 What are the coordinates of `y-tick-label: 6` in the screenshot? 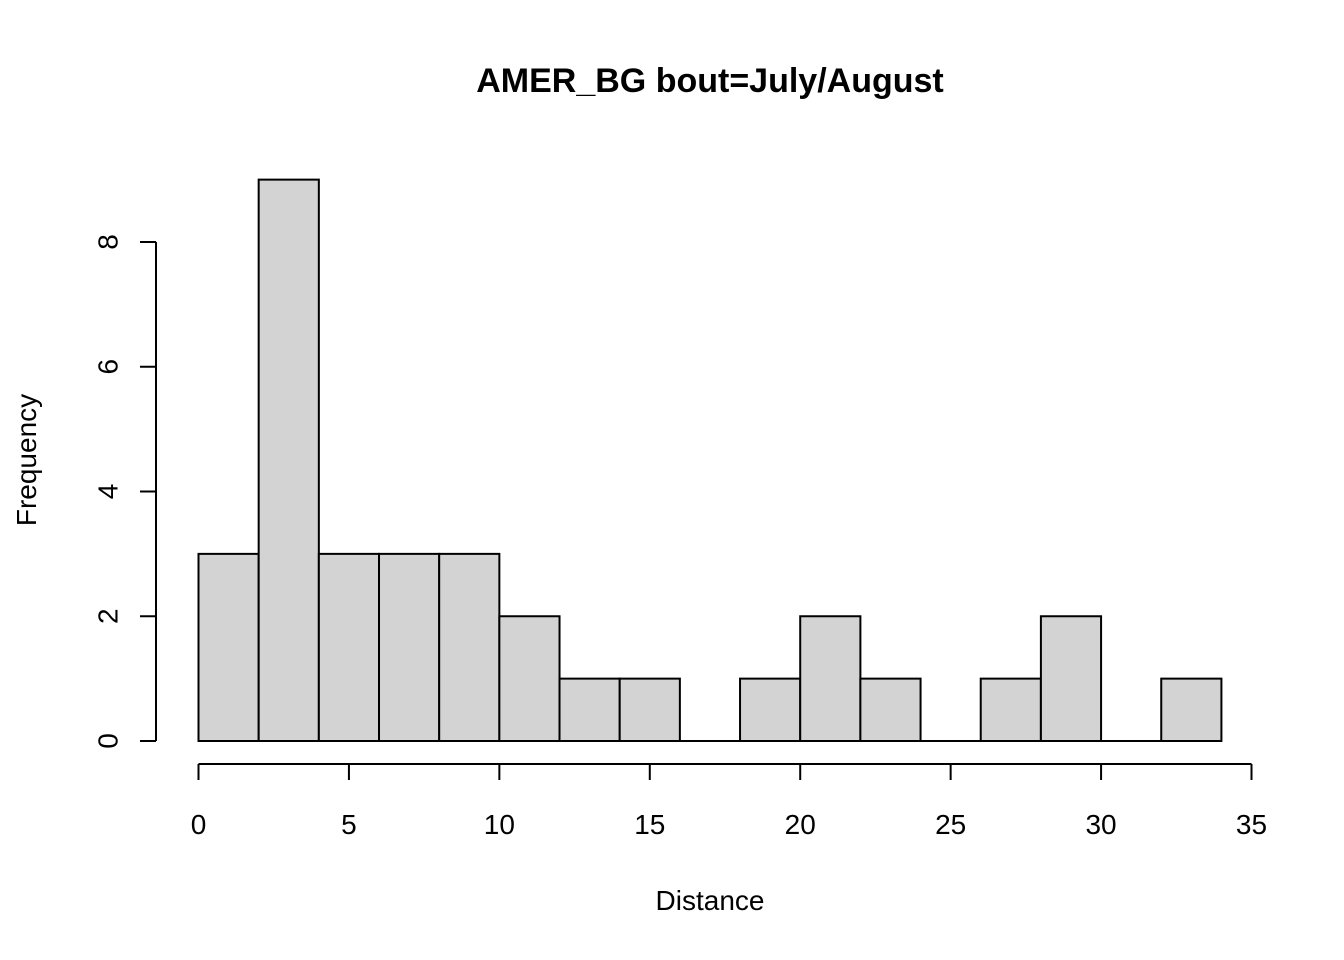 It's located at (107, 367).